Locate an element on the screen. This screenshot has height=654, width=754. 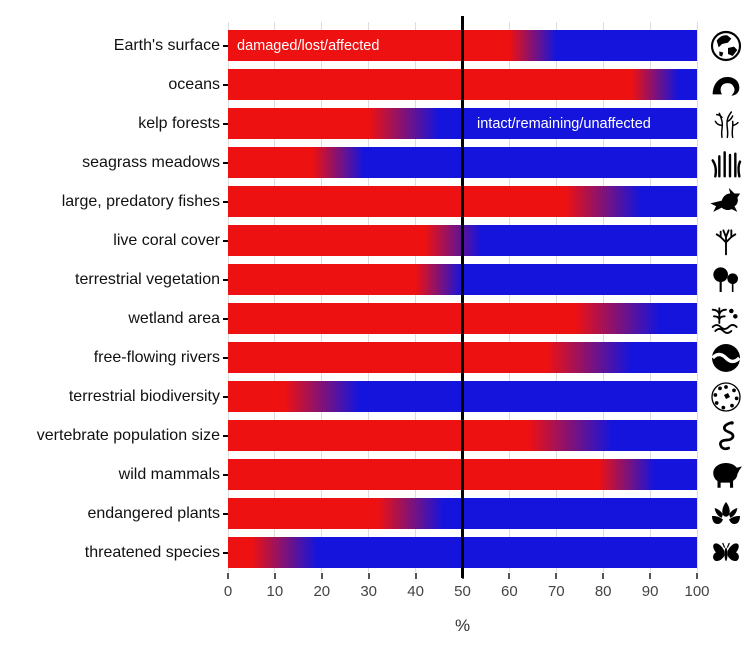
chart-row: threatened species is located at coordinates (377, 552).